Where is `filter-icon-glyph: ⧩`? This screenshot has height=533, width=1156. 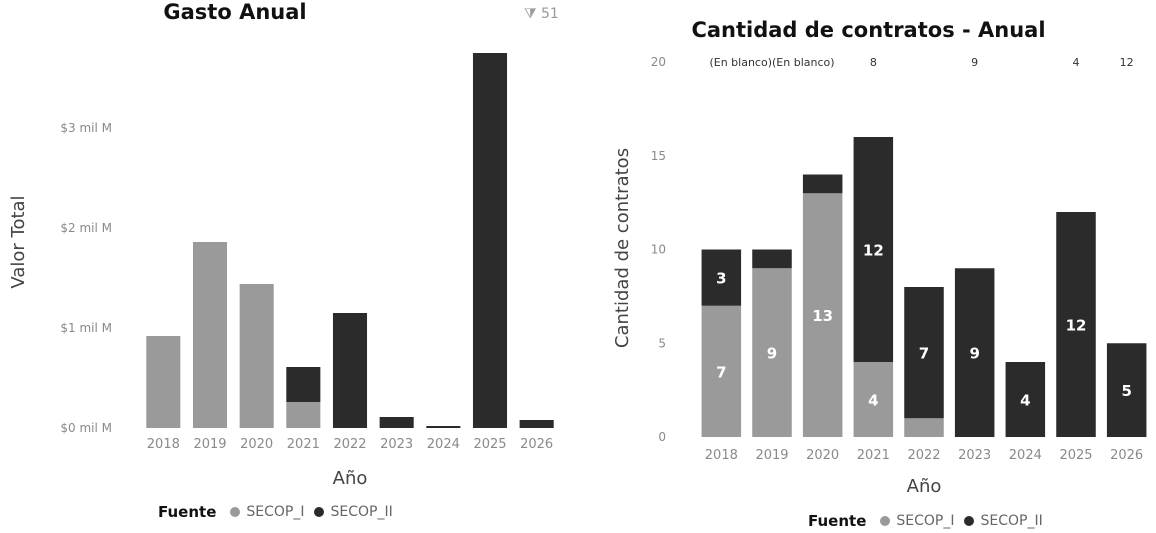 filter-icon-glyph: ⧩ is located at coordinates (530, 14).